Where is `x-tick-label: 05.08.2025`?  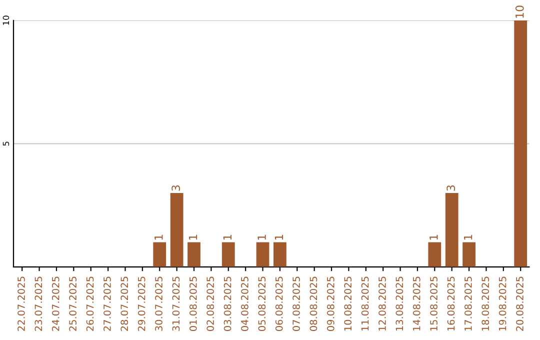 x-tick-label: 05.08.2025 is located at coordinates (262, 303).